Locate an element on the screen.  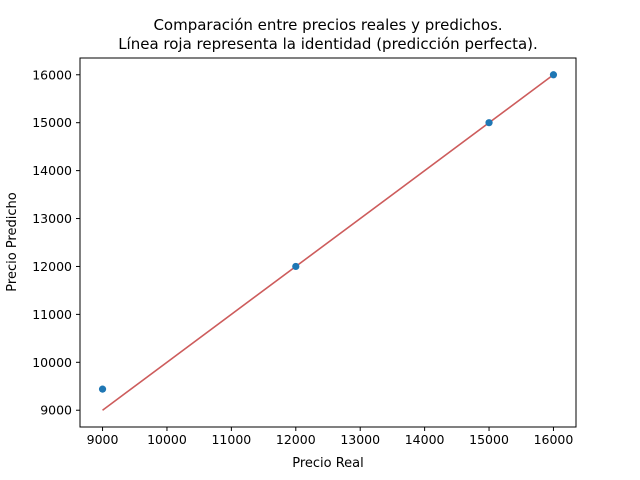
y-tick-label: 10000 is located at coordinates (52, 362).